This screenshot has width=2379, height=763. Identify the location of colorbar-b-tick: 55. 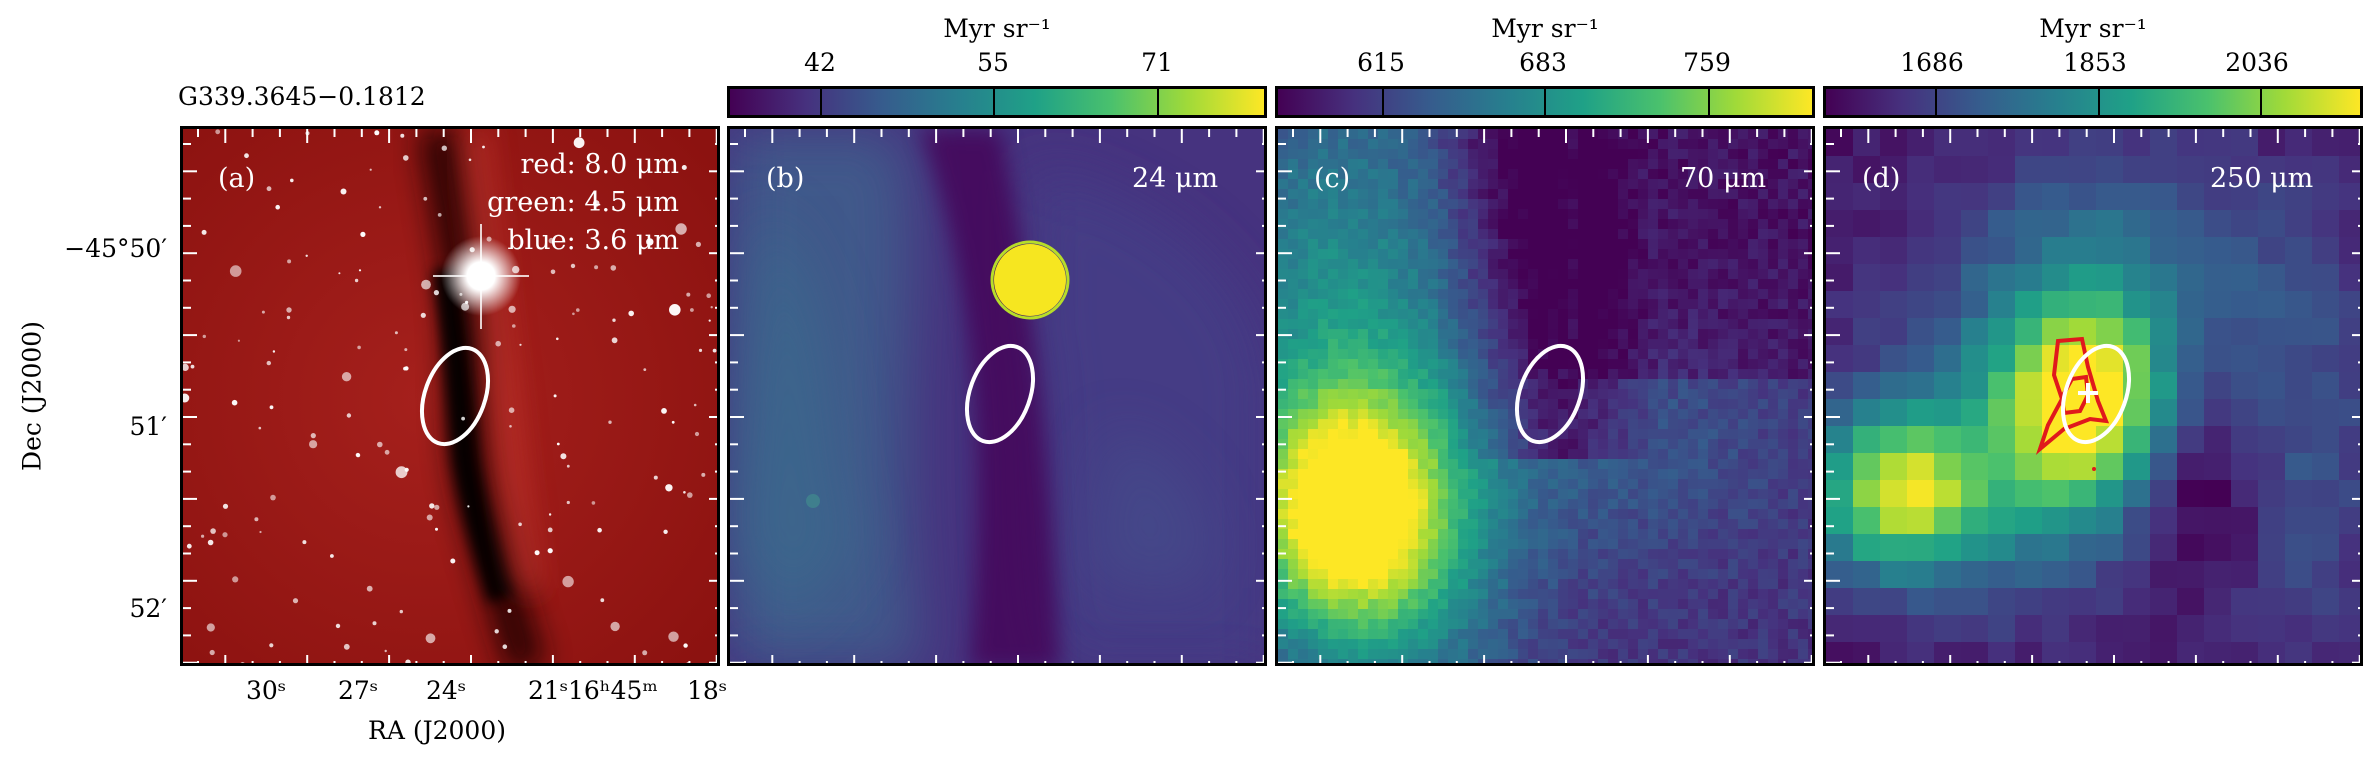
(993, 62).